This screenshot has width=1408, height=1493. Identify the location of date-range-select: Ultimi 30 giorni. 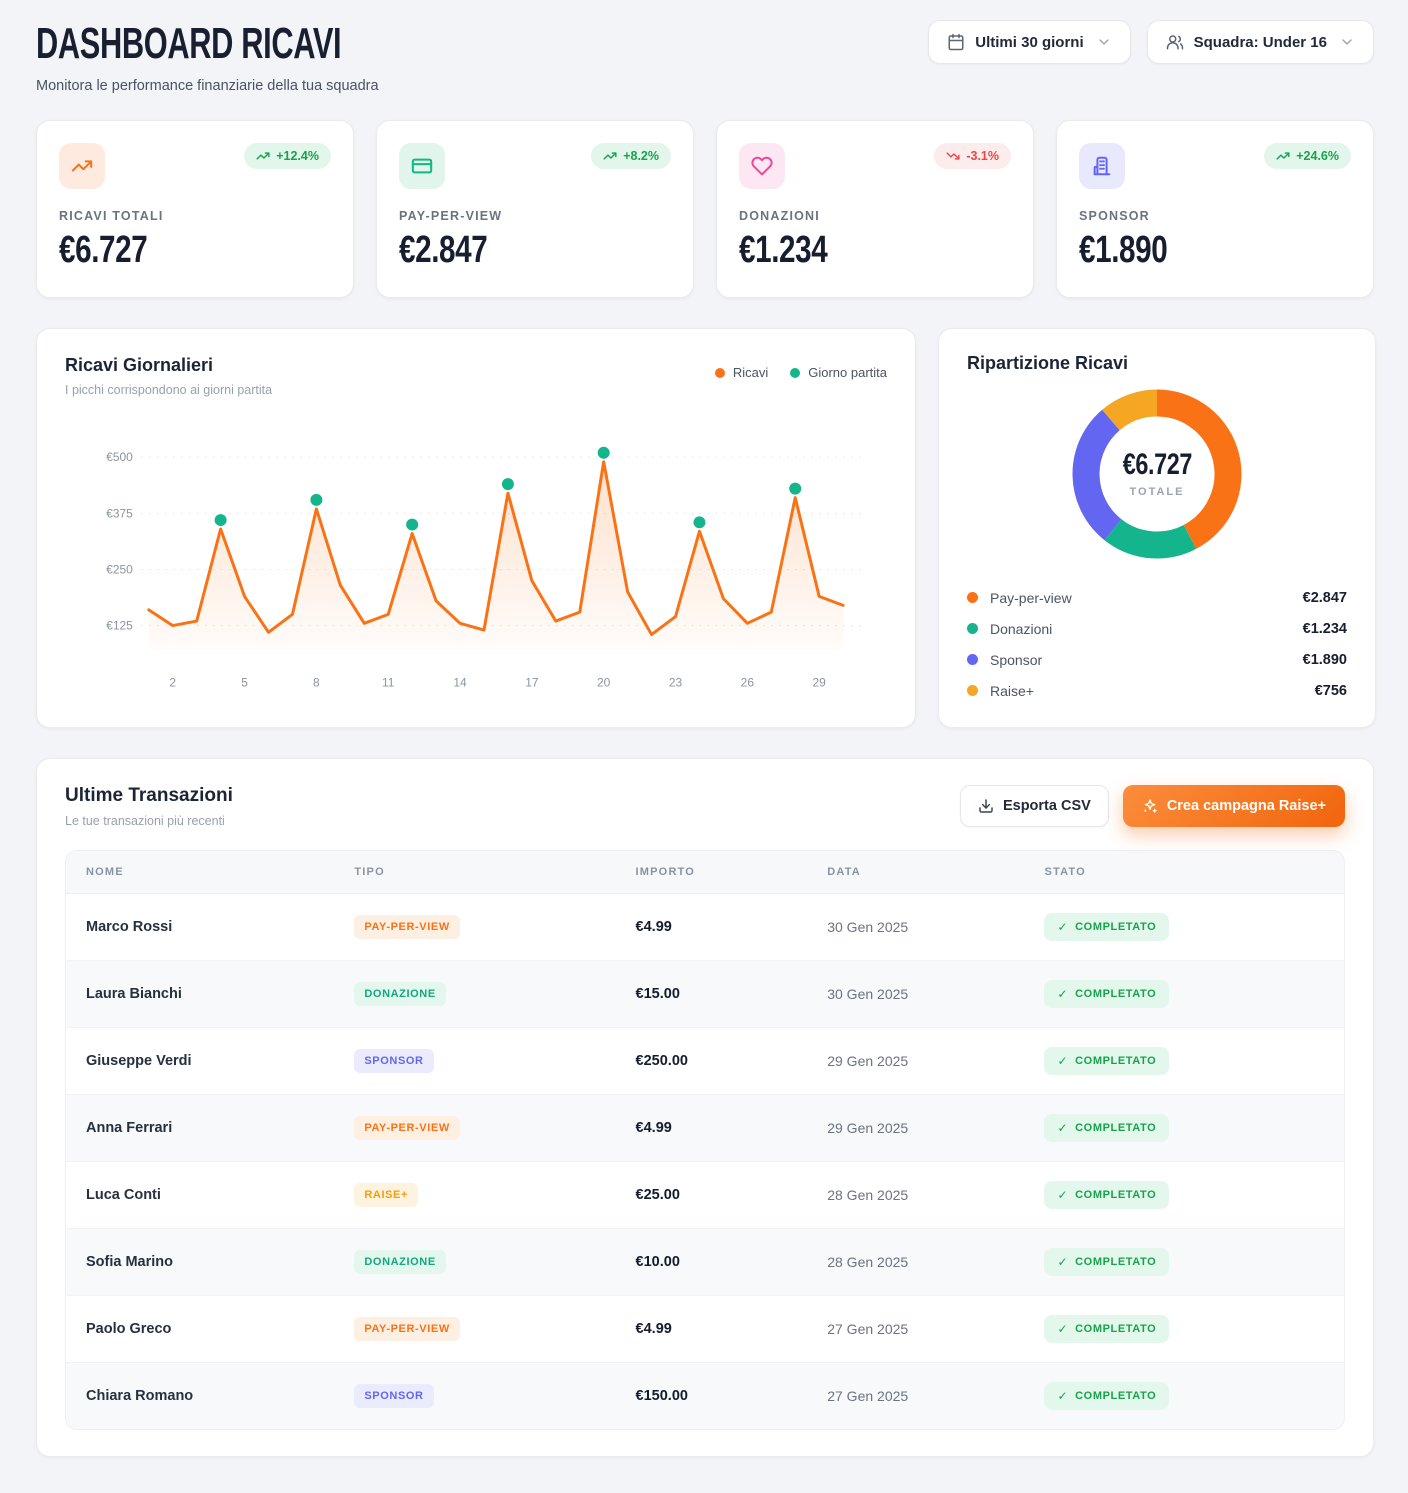
(1029, 42).